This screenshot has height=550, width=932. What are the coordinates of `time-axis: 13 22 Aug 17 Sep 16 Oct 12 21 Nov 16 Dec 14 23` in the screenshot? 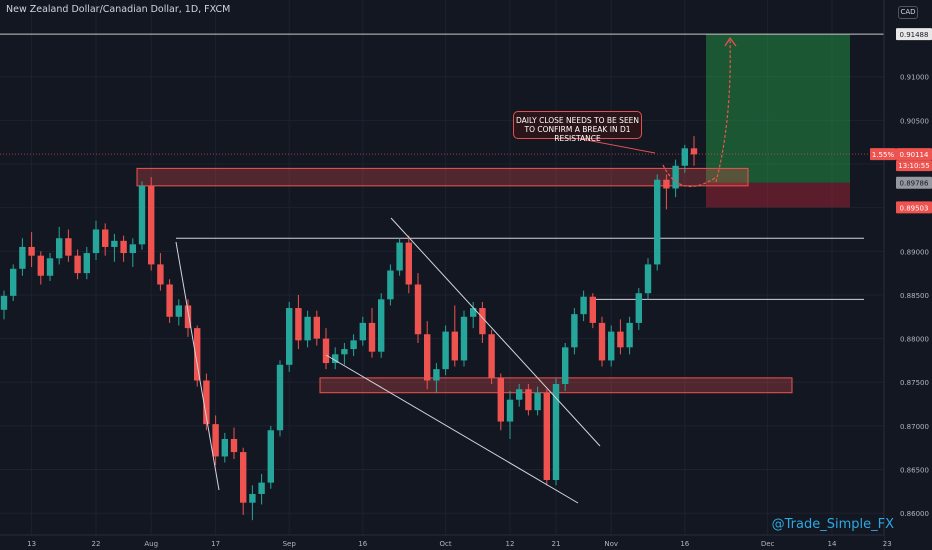 It's located at (446, 542).